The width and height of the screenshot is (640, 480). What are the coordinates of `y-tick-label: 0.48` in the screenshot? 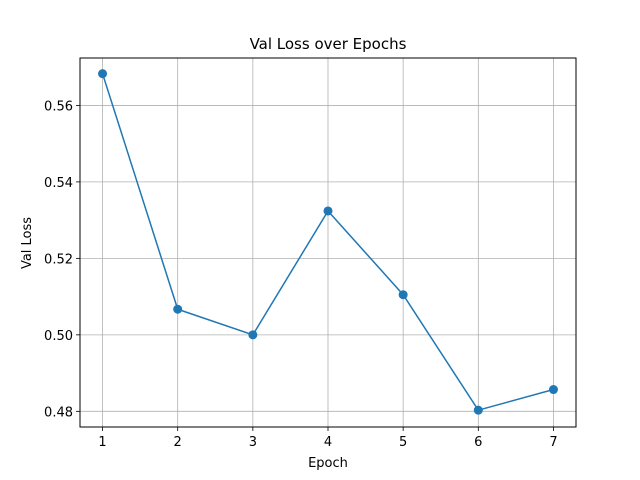 It's located at (58, 412).